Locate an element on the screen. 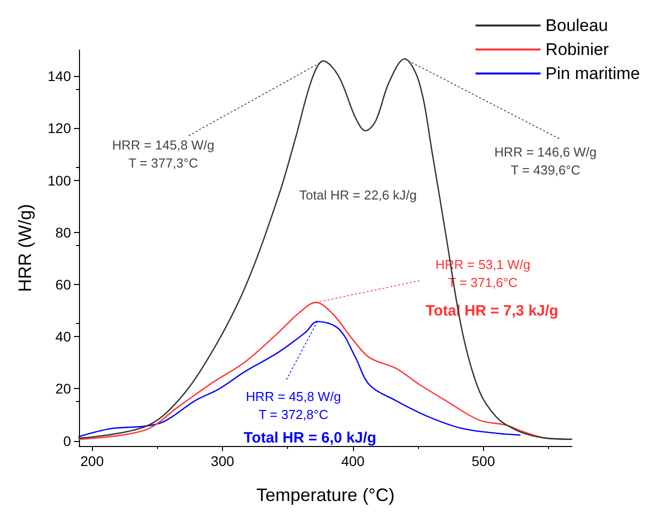  annotation: Total HR = 6,0 kJ/g is located at coordinates (310, 438).